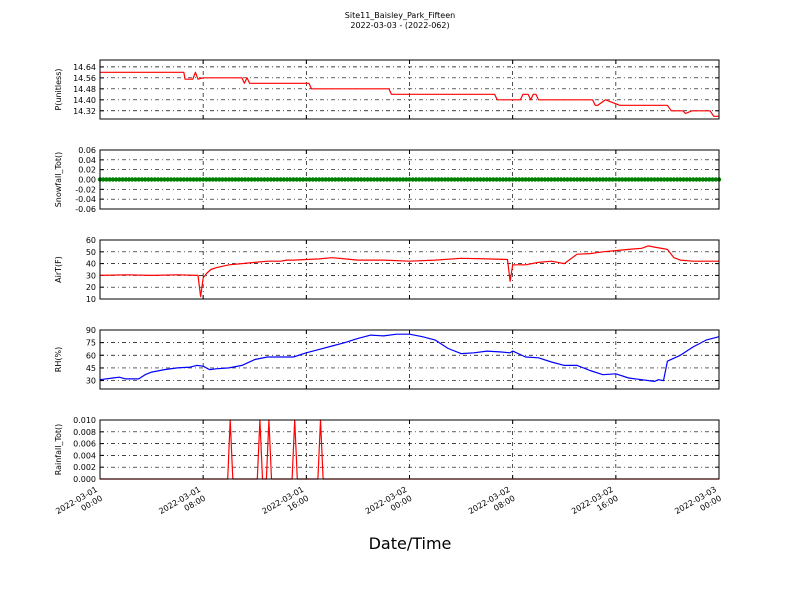  Describe the element at coordinates (389, 505) in the screenshot. I see `x-tick-label: 2022-03-0200:00` at that location.